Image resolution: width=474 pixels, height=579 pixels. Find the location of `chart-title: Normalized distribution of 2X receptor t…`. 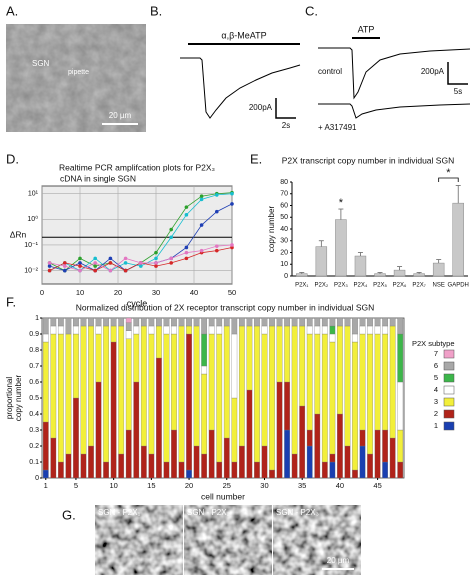

chart-title: Normalized distribution of 2X receptor t… is located at coordinates (225, 307).